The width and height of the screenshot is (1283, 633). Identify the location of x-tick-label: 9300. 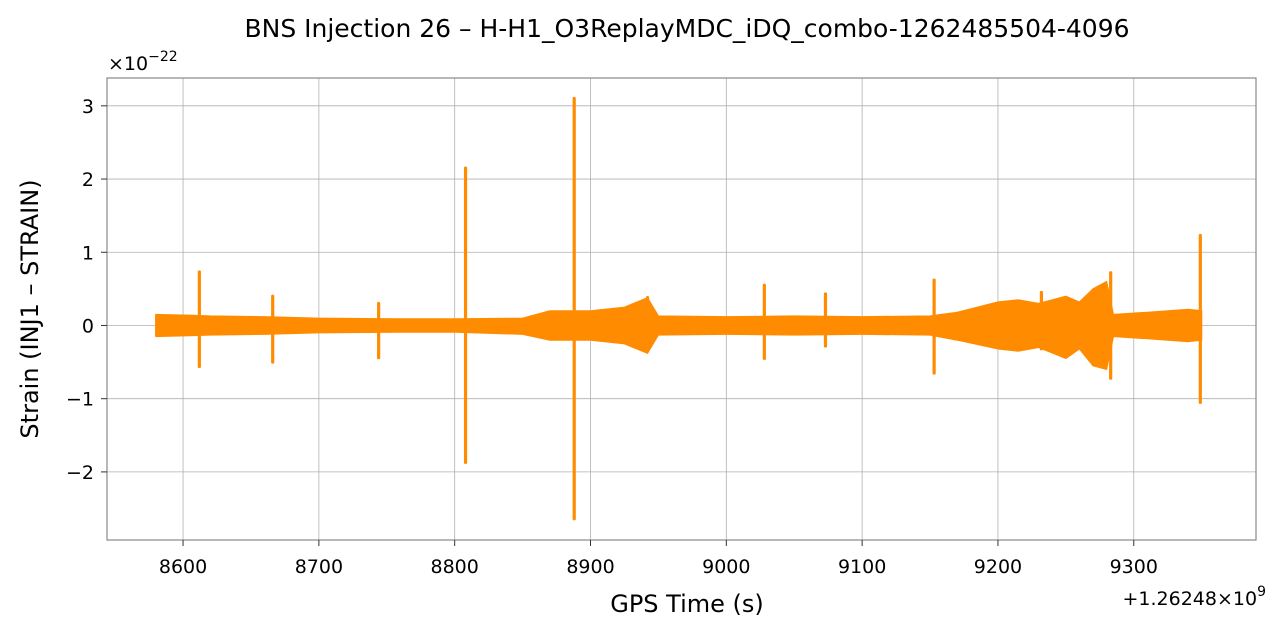
(1134, 567).